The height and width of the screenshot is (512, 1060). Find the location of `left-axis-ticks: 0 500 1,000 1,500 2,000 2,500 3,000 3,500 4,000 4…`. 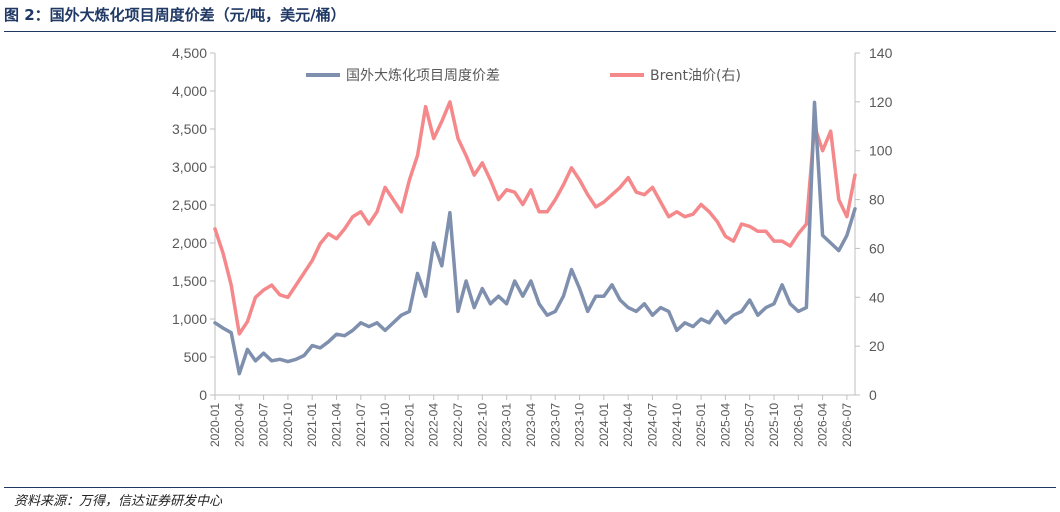

left-axis-ticks: 0 500 1,000 1,500 2,000 2,500 3,000 3,500 4,000 4… is located at coordinates (193, 224).